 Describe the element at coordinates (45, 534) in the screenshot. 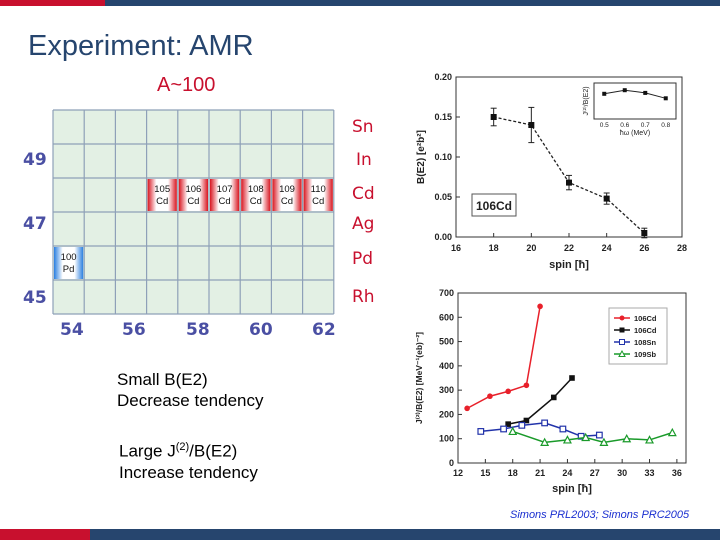

I see `bottom-accent-red` at that location.